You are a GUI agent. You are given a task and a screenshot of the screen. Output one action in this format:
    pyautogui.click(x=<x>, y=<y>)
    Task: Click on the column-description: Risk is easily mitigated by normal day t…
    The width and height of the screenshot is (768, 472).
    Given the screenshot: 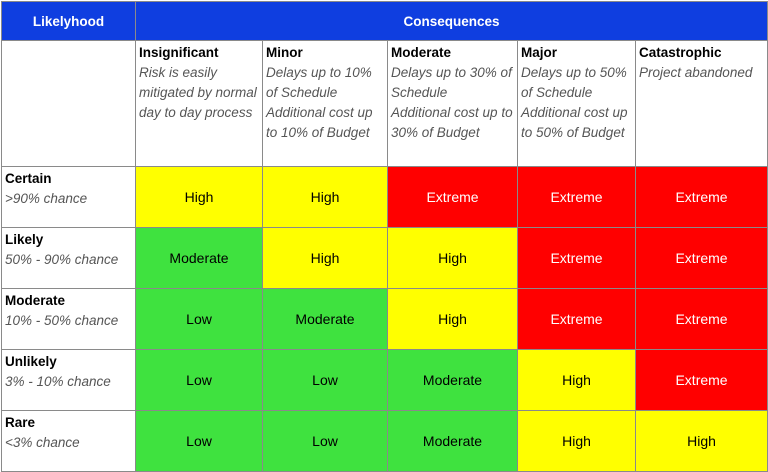 What is the action you would take?
    pyautogui.click(x=198, y=92)
    